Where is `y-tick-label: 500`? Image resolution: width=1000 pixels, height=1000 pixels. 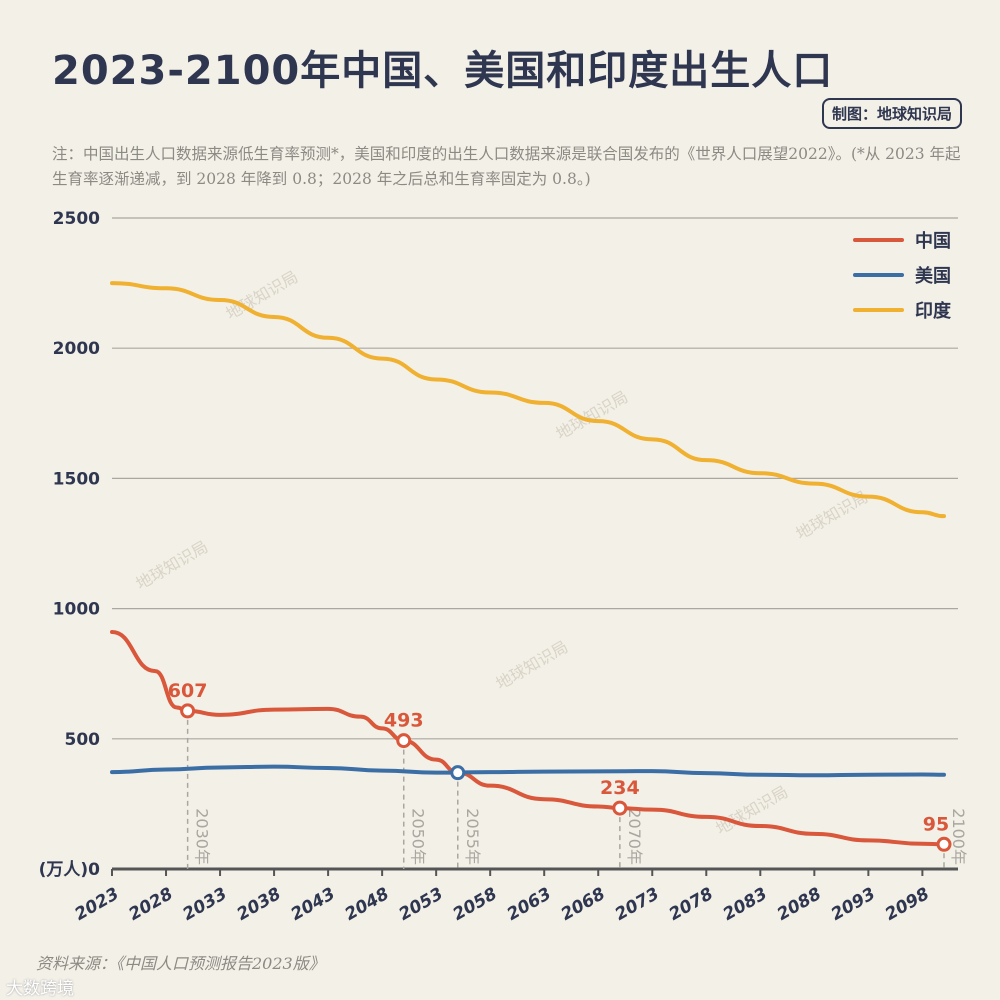
y-tick-label: 500 is located at coordinates (83, 740).